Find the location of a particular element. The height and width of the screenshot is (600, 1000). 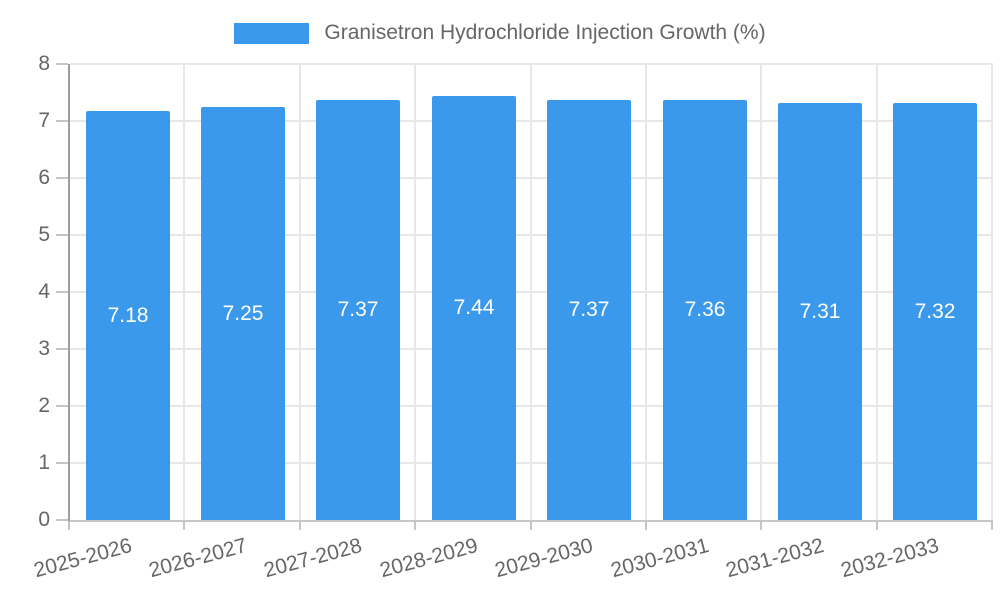

legend-swatch is located at coordinates (272, 33).